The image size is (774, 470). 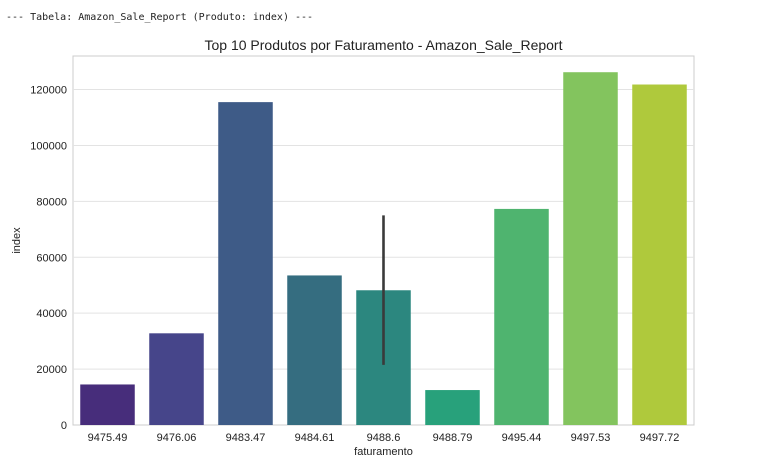 I want to click on x-tick-label: 9497.72, so click(x=660, y=438).